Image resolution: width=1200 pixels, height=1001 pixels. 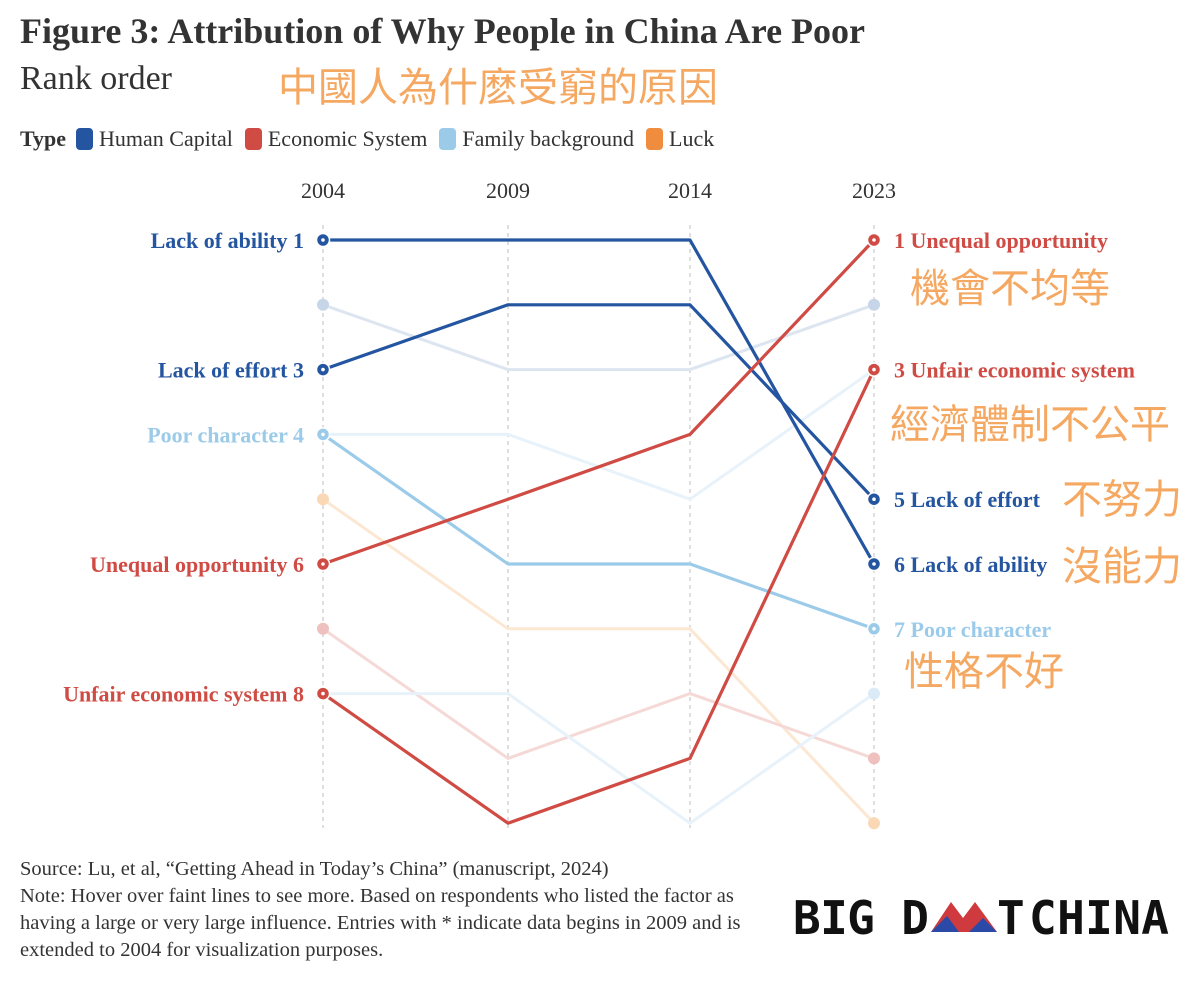 What do you see at coordinates (874, 758) in the screenshot?
I see `point-faded-8-2023` at bounding box center [874, 758].